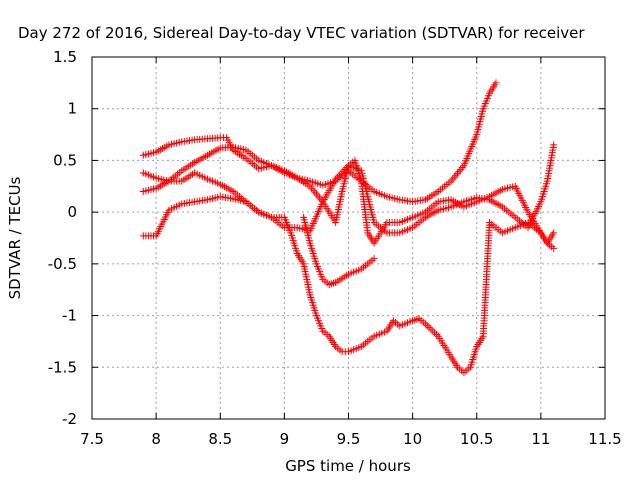  Describe the element at coordinates (65, 160) in the screenshot. I see `y-tick-label: 0.5` at that location.